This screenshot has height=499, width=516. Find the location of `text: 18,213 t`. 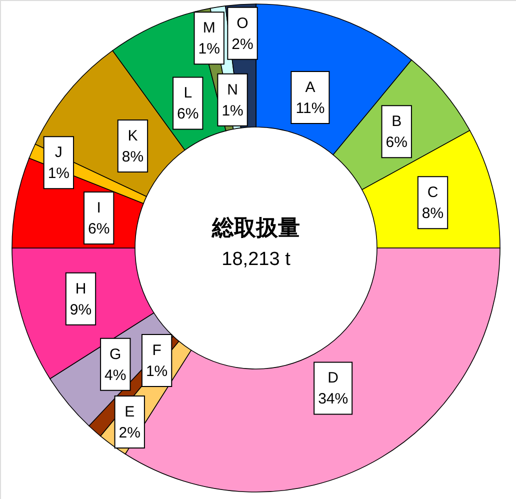

text: 18,213 t is located at coordinates (257, 259).